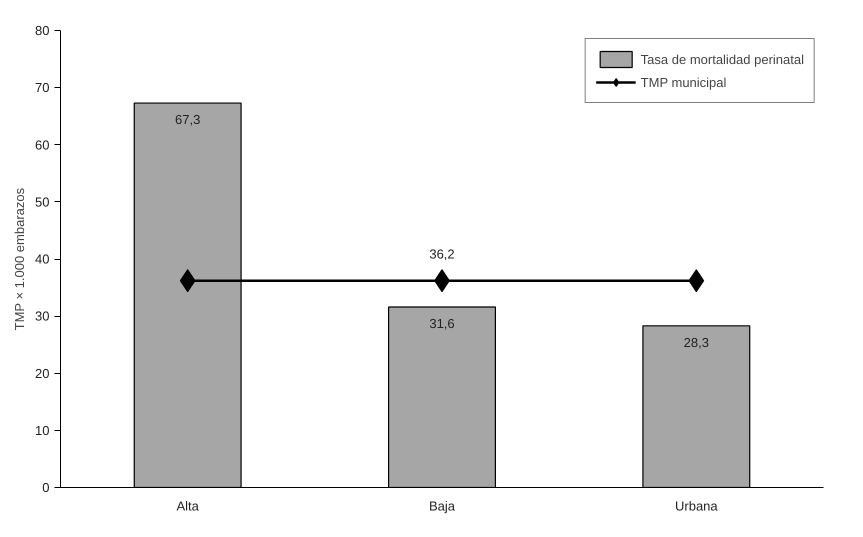 The image size is (863, 537). I want to click on y-tick-label: 0, so click(46, 487).